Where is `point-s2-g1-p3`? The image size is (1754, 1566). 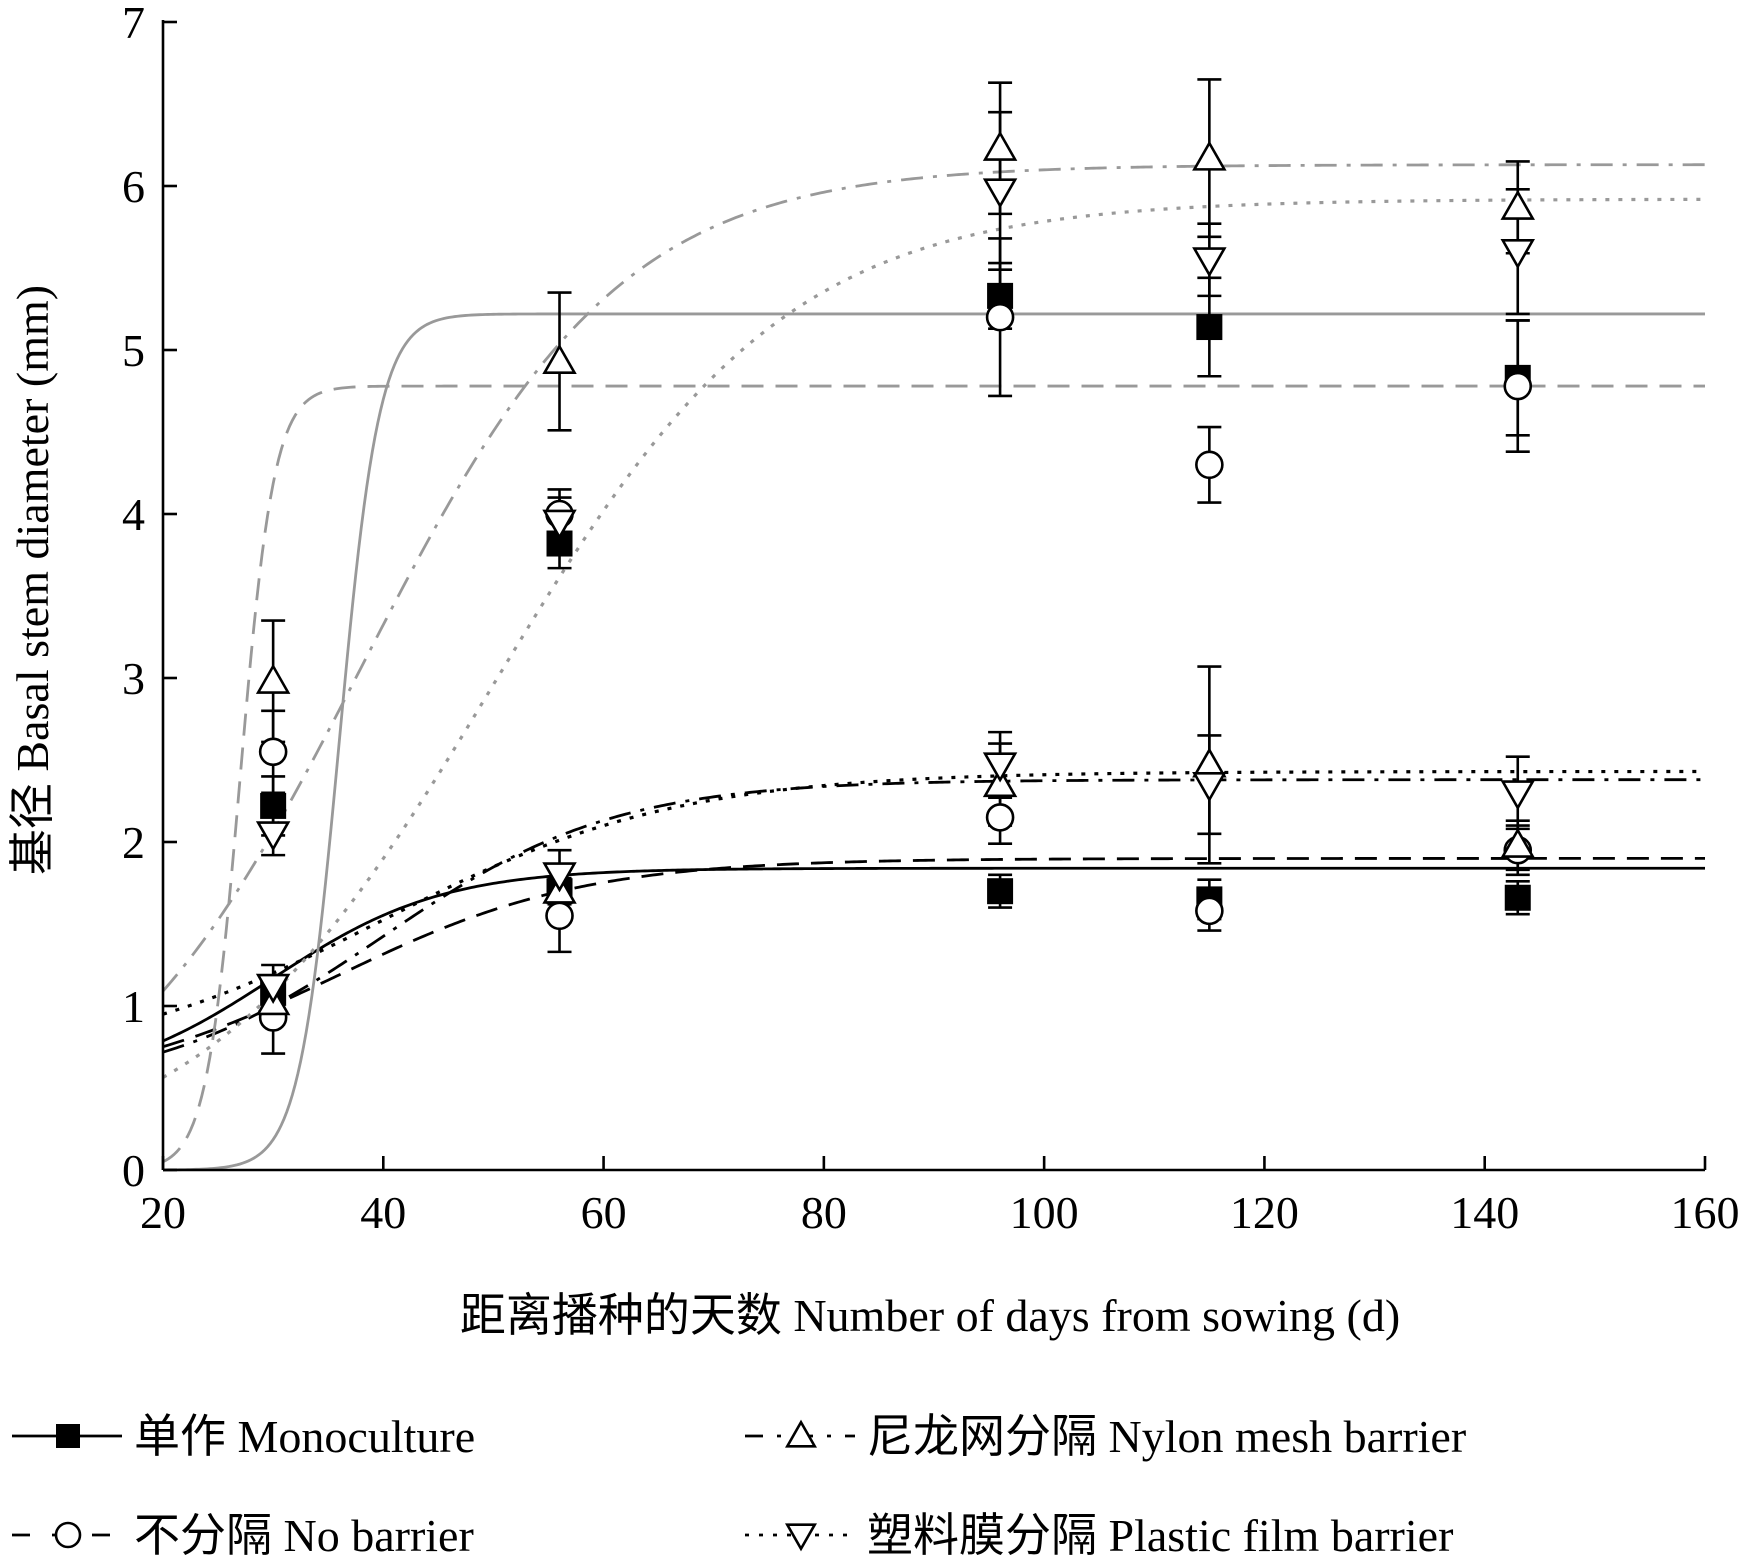
point-s2-g1-p3 is located at coordinates (1000, 817).